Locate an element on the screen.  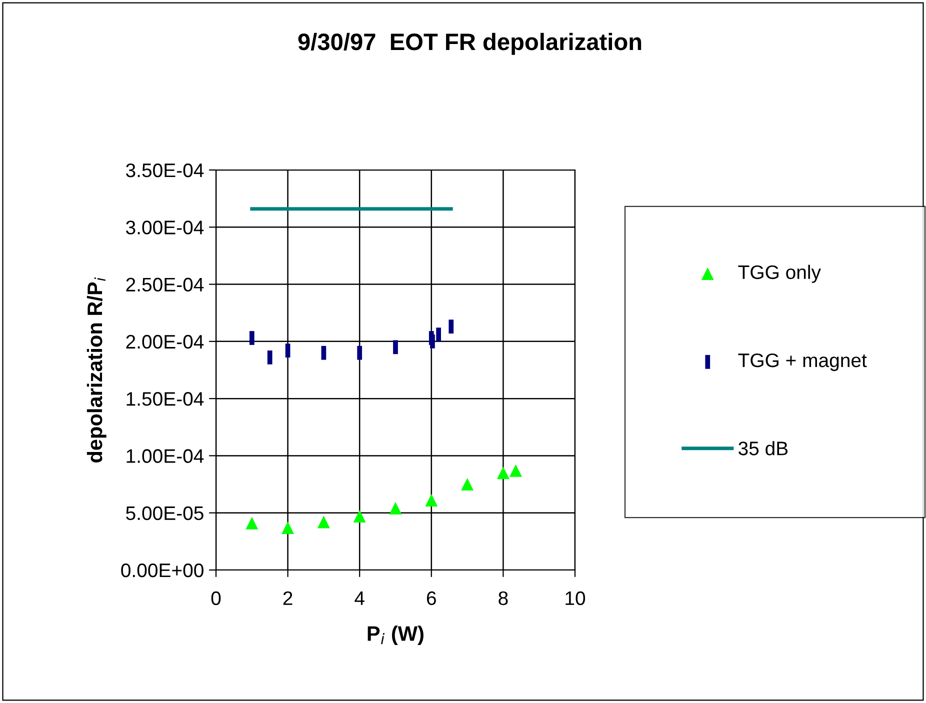
y-tick-label: 5.00E-05 is located at coordinates (165, 513).